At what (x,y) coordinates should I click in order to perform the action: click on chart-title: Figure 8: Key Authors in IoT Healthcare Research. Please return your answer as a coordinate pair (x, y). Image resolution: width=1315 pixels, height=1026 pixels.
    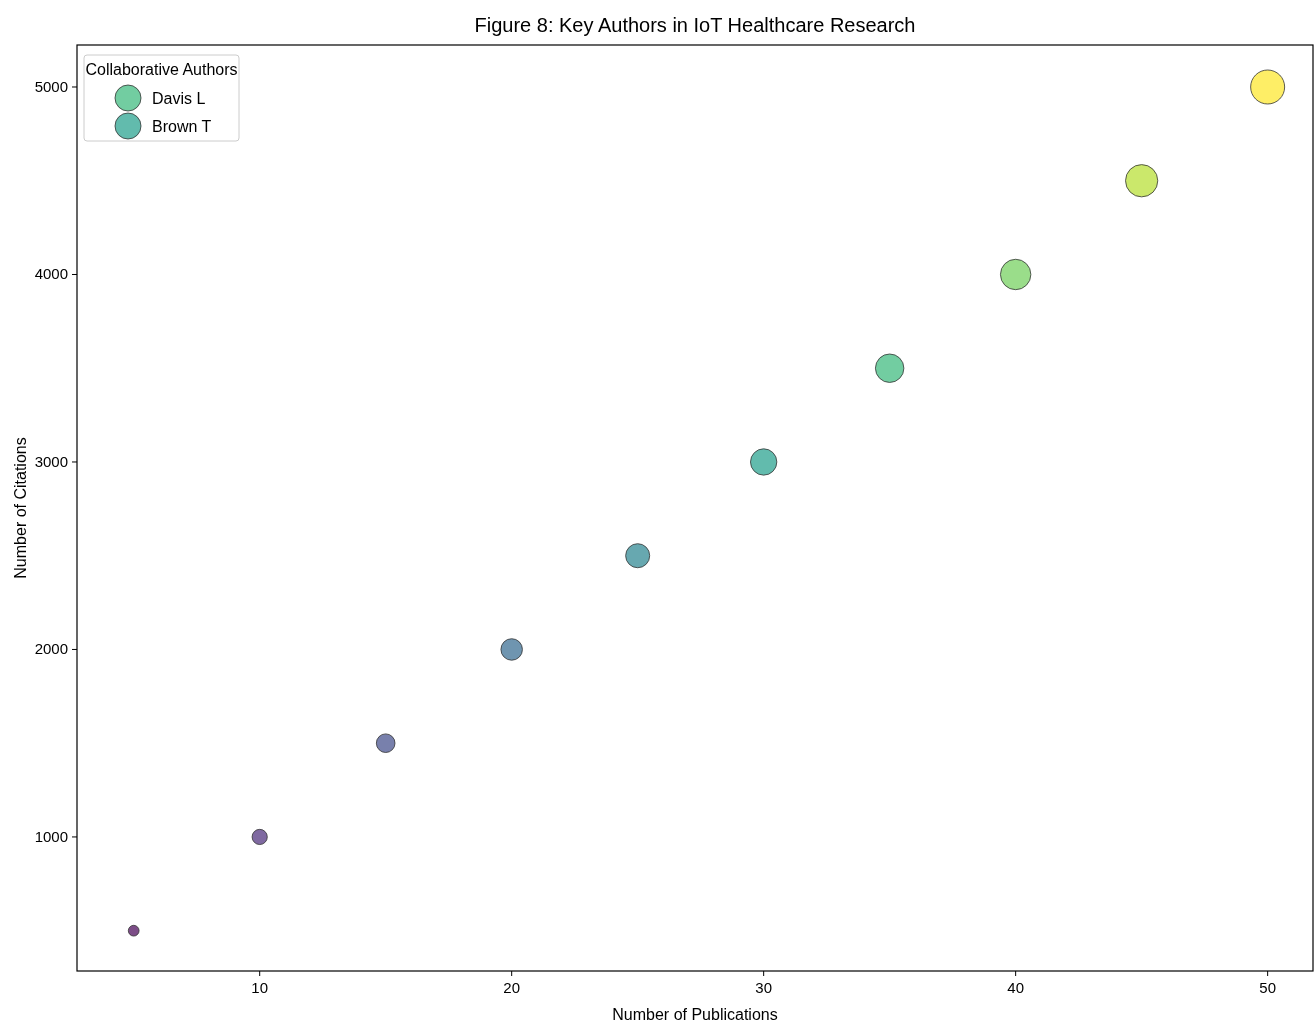
    Looking at the image, I should click on (695, 25).